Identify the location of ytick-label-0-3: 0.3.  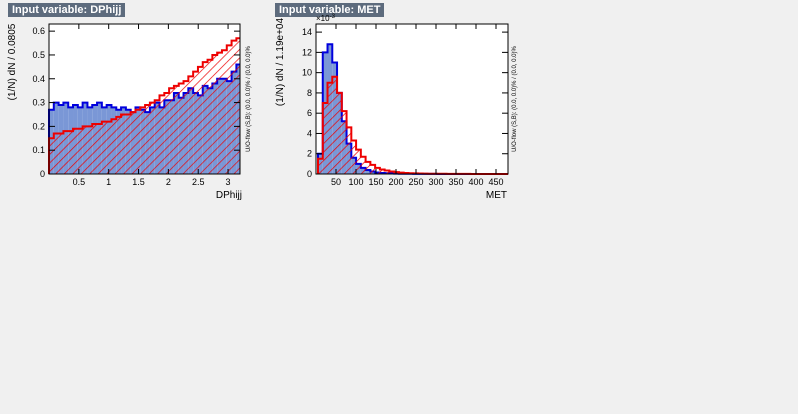
(38, 103).